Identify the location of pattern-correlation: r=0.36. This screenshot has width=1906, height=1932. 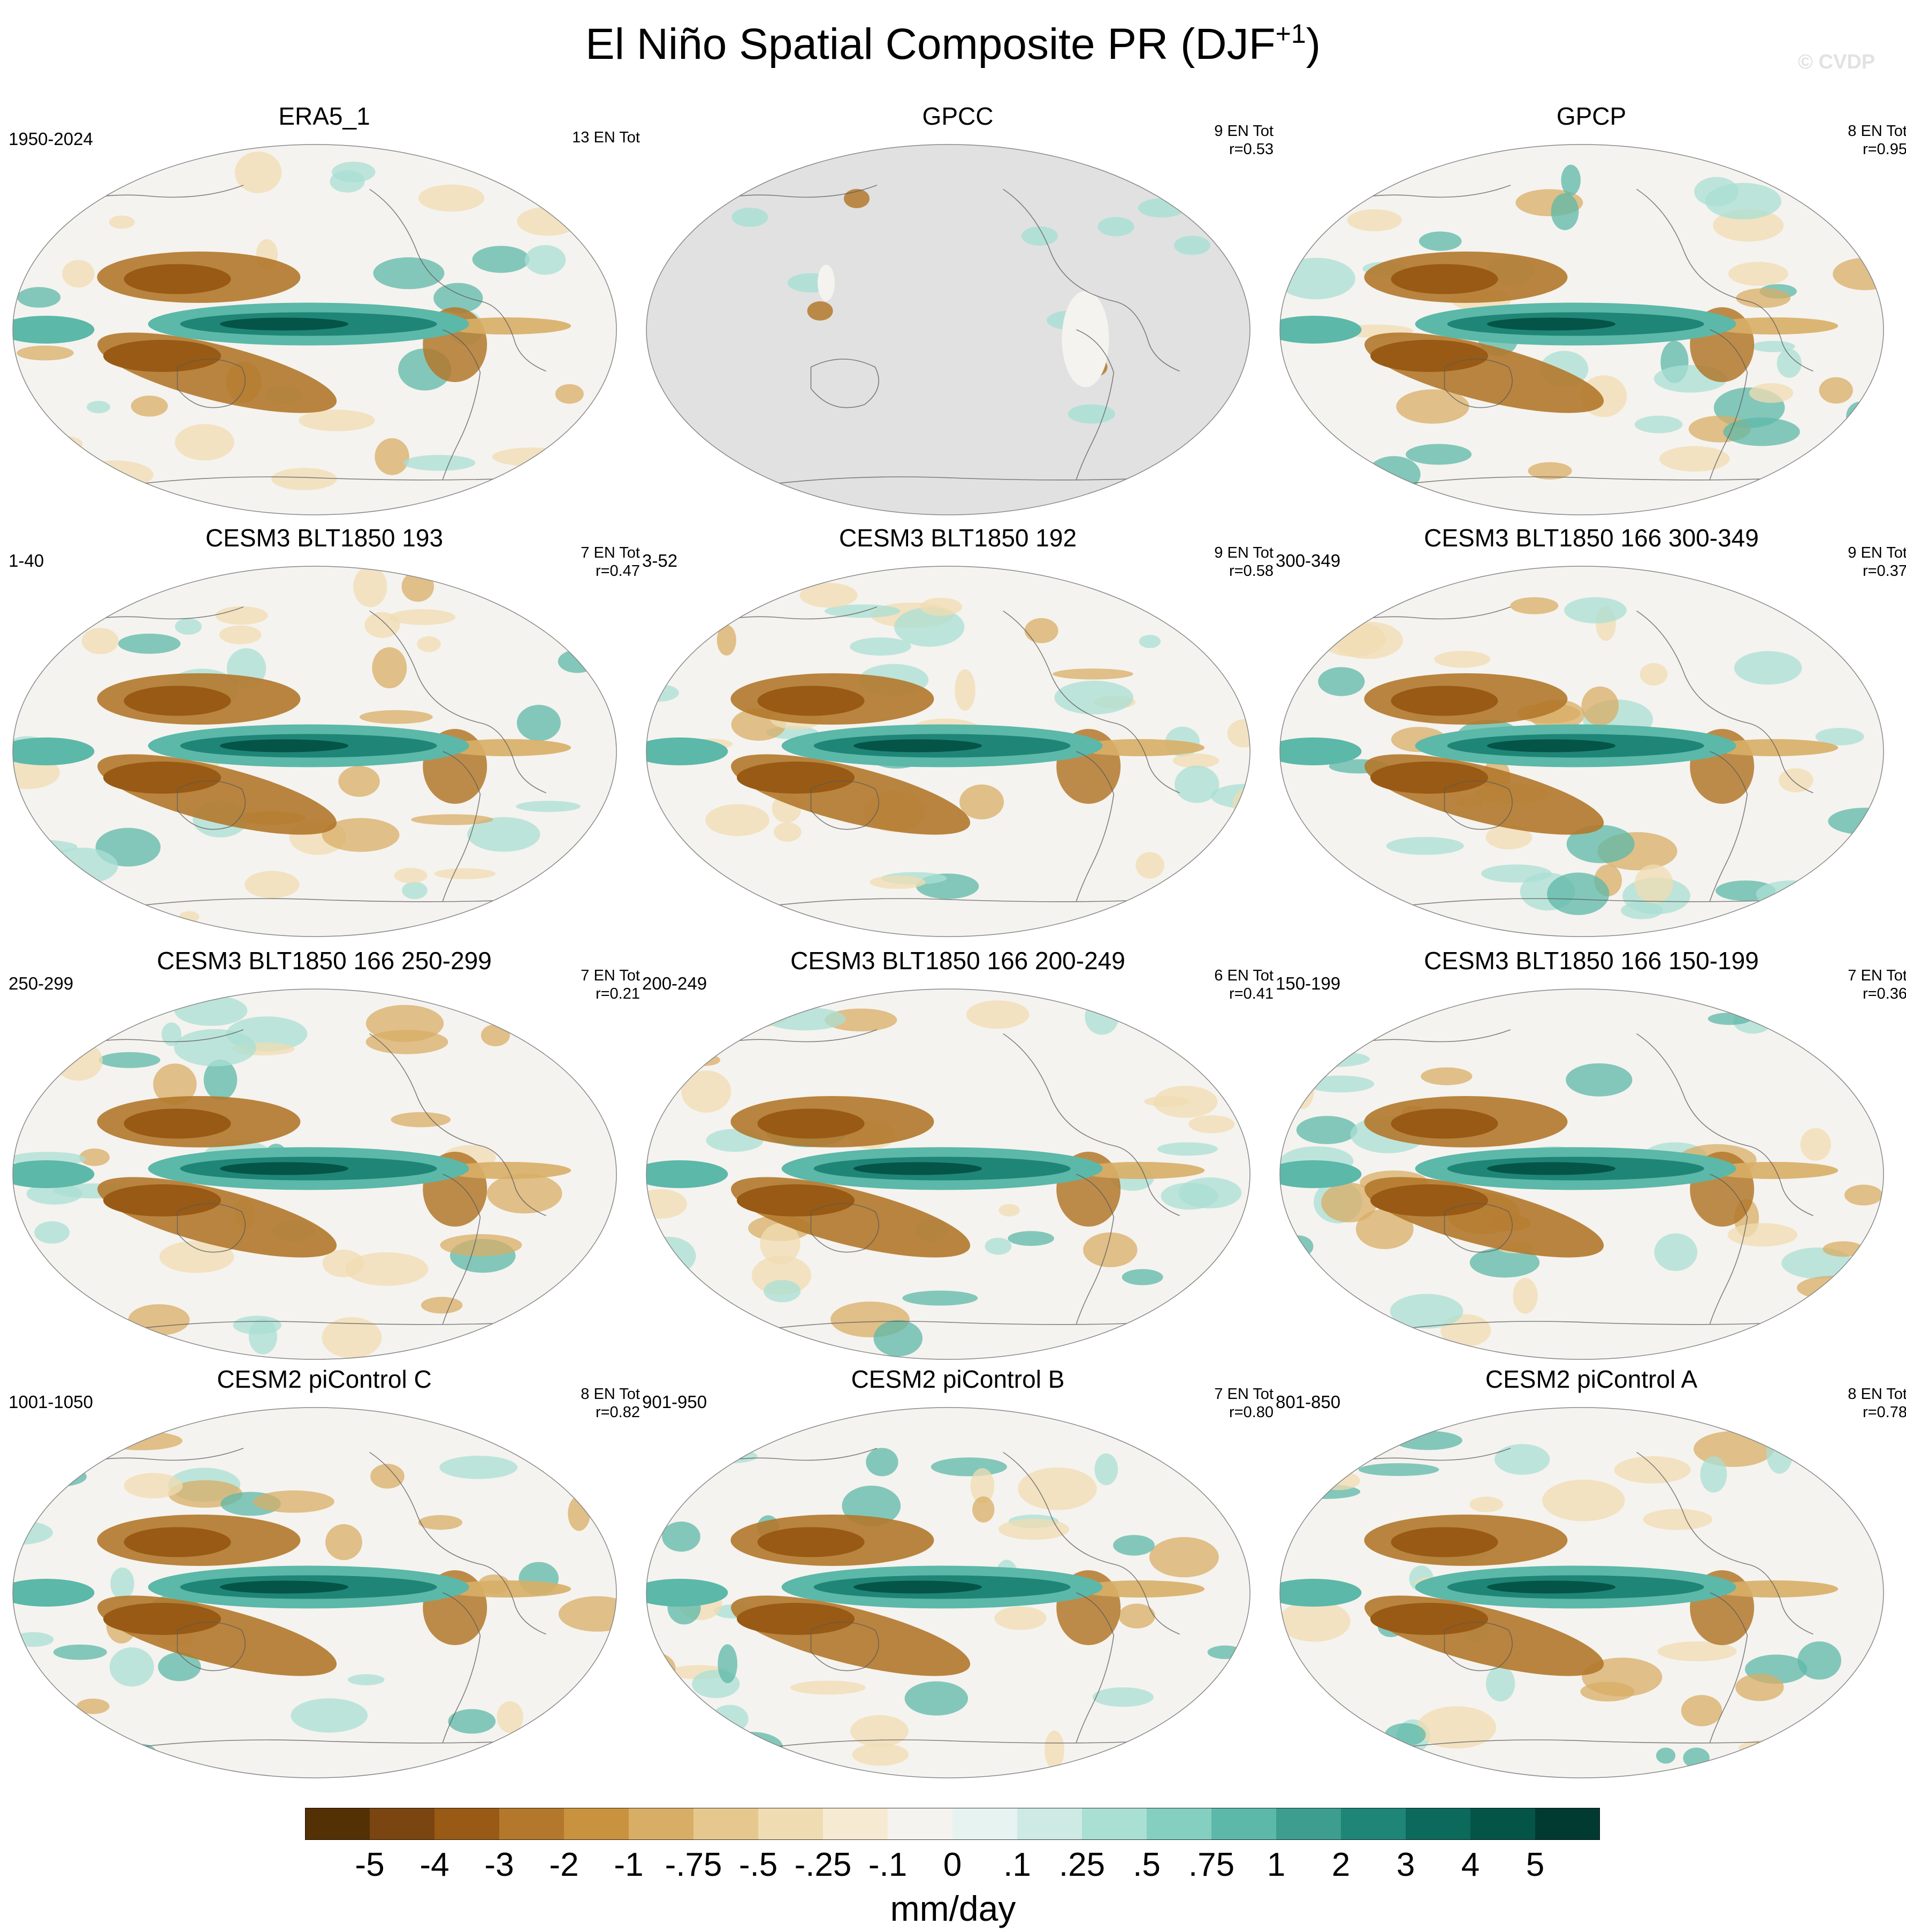
(1884, 993).